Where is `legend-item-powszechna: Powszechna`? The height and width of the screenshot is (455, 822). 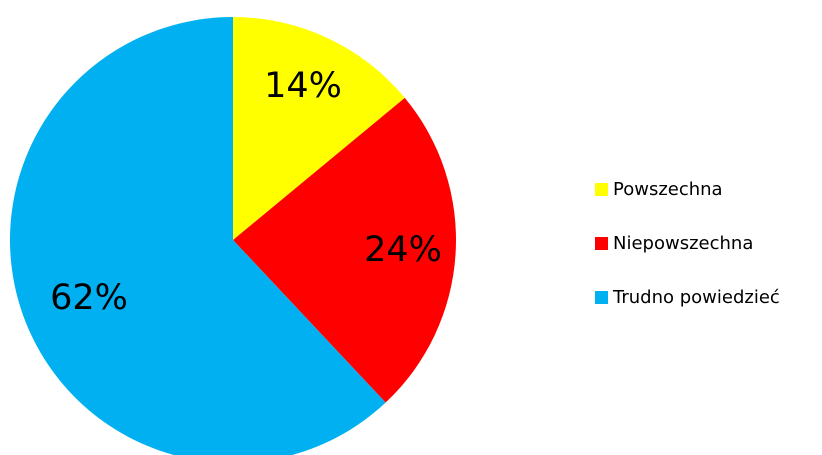
legend-item-powszechna: Powszechna is located at coordinates (687, 189).